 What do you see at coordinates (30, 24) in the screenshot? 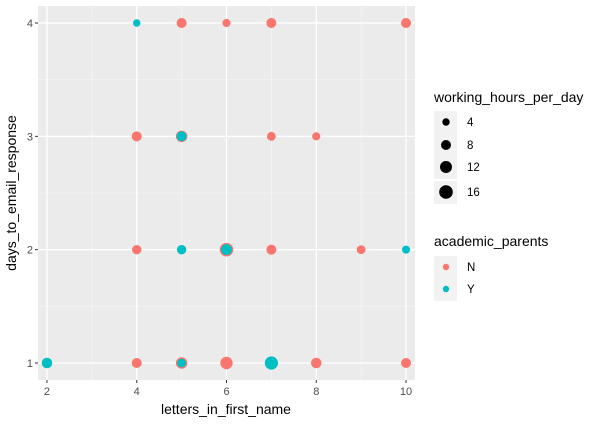
I see `y-tick-label: 4` at bounding box center [30, 24].